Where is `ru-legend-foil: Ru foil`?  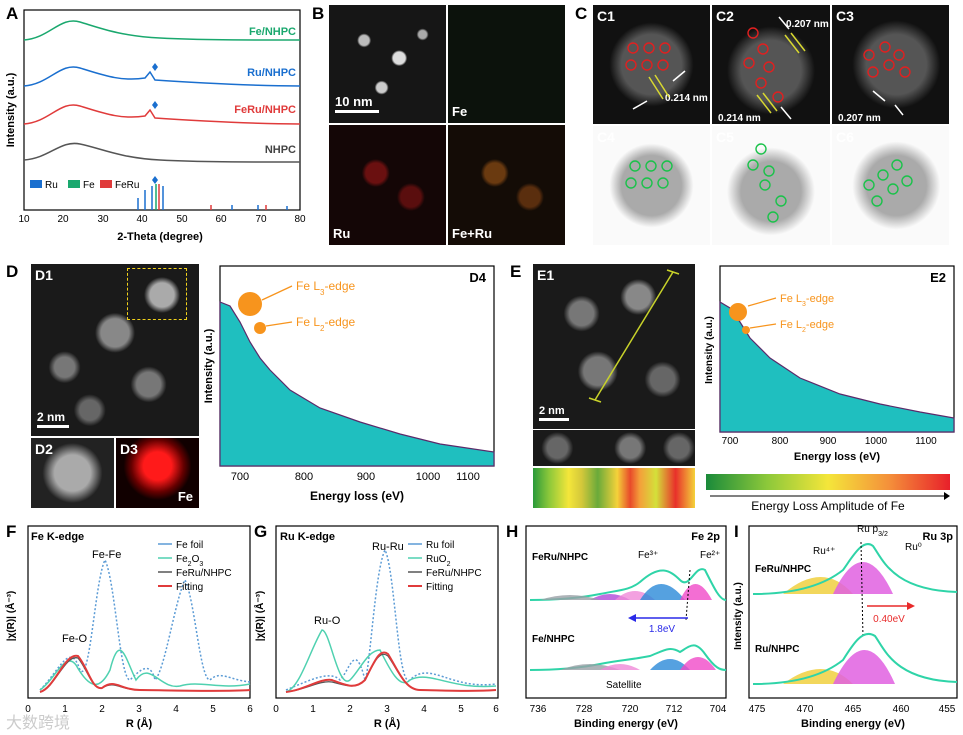 ru-legend-foil: Ru foil is located at coordinates (440, 545).